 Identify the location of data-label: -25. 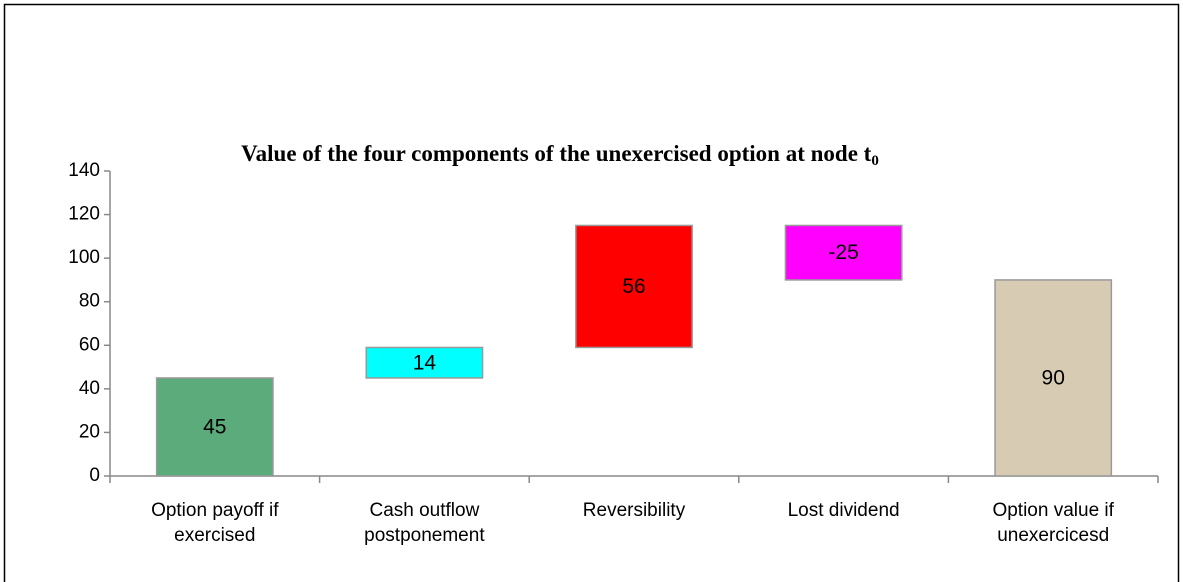
(843, 252).